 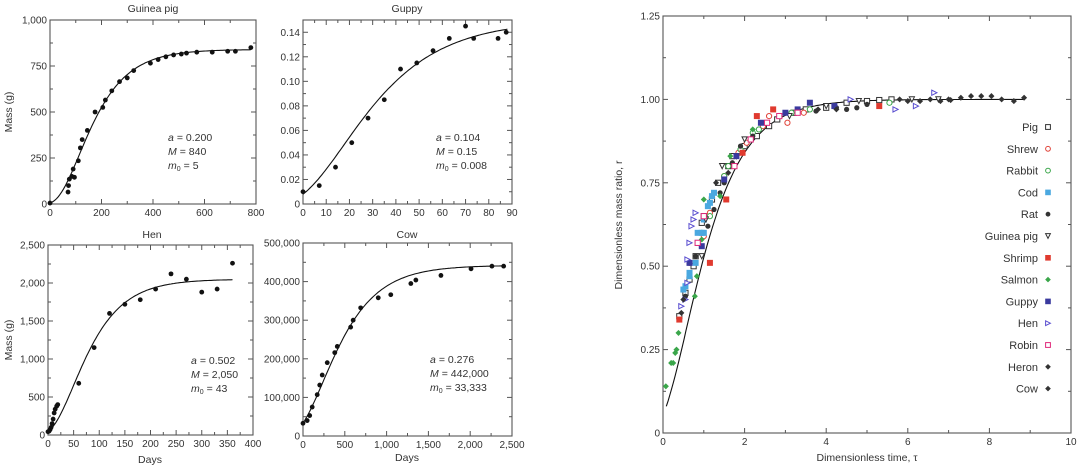 I want to click on legend-item: Hen, so click(x=1035, y=324).